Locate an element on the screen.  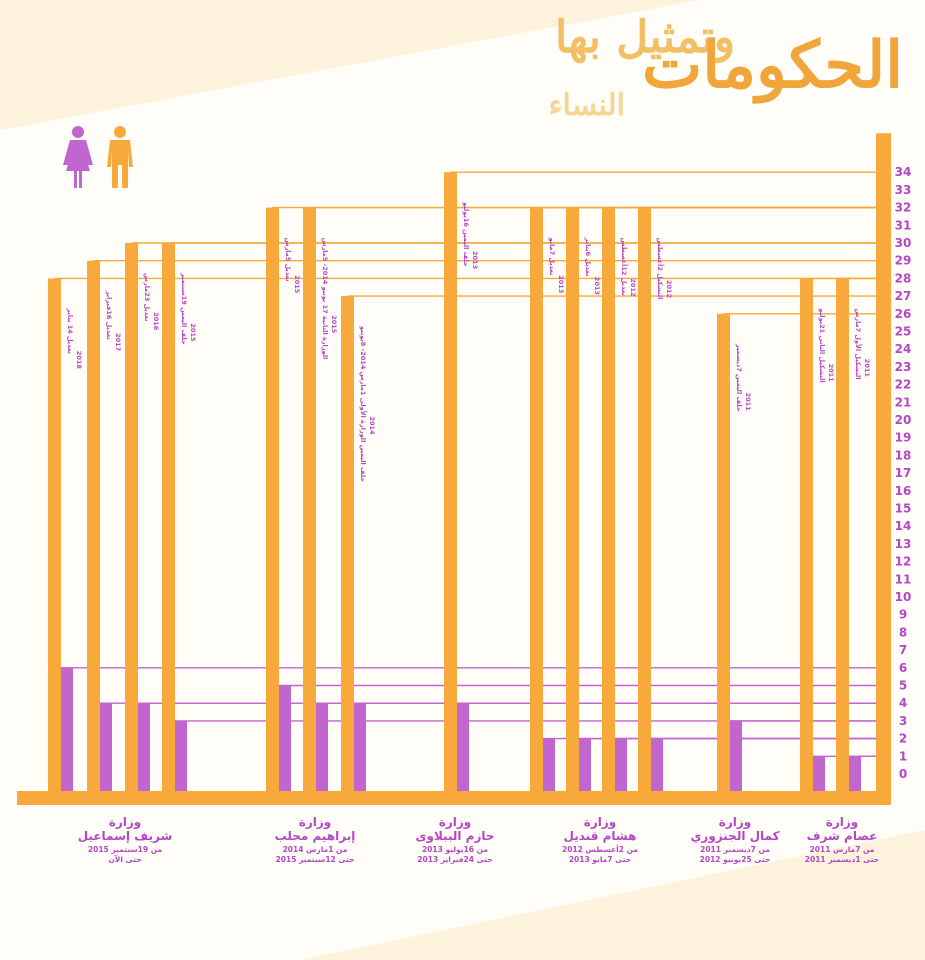
government-period-from: من 16يوليو 2013 is located at coordinates (455, 849).